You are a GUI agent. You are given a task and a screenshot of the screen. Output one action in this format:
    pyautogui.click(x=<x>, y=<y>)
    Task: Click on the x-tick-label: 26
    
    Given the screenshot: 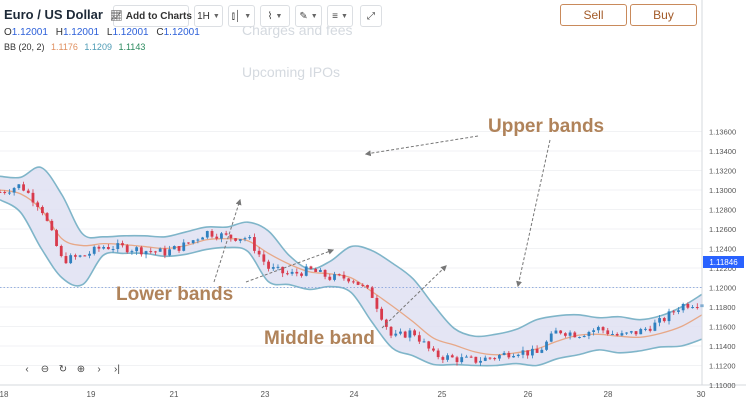 What is the action you would take?
    pyautogui.click(x=528, y=394)
    